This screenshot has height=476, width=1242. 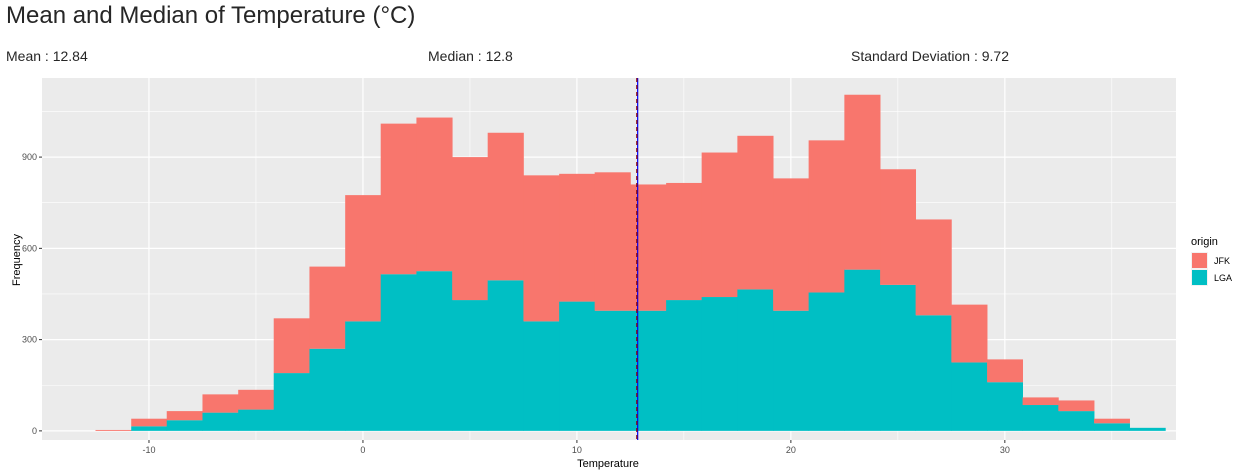 What do you see at coordinates (930, 56) in the screenshot?
I see `std-dev-stat: Standard Deviation : 9.72` at bounding box center [930, 56].